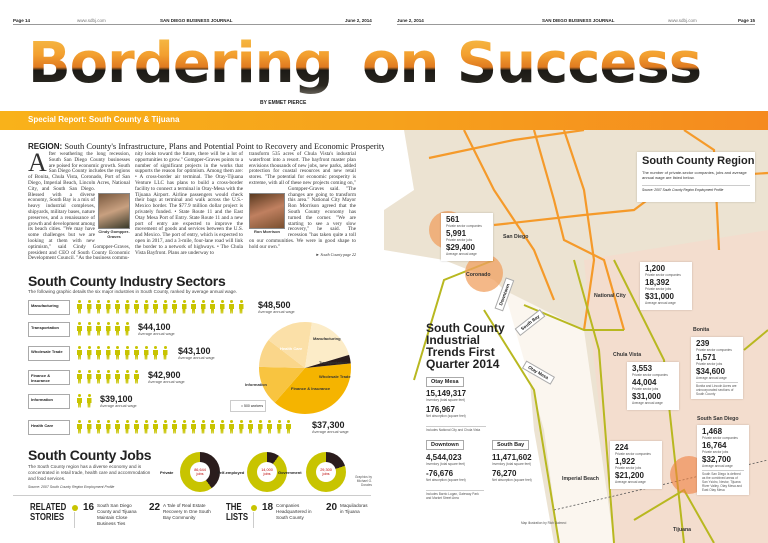 This screenshot has width=768, height=543. What do you see at coordinates (294, 511) in the screenshot?
I see `list-link: Companies Headquartered in South County` at bounding box center [294, 511].